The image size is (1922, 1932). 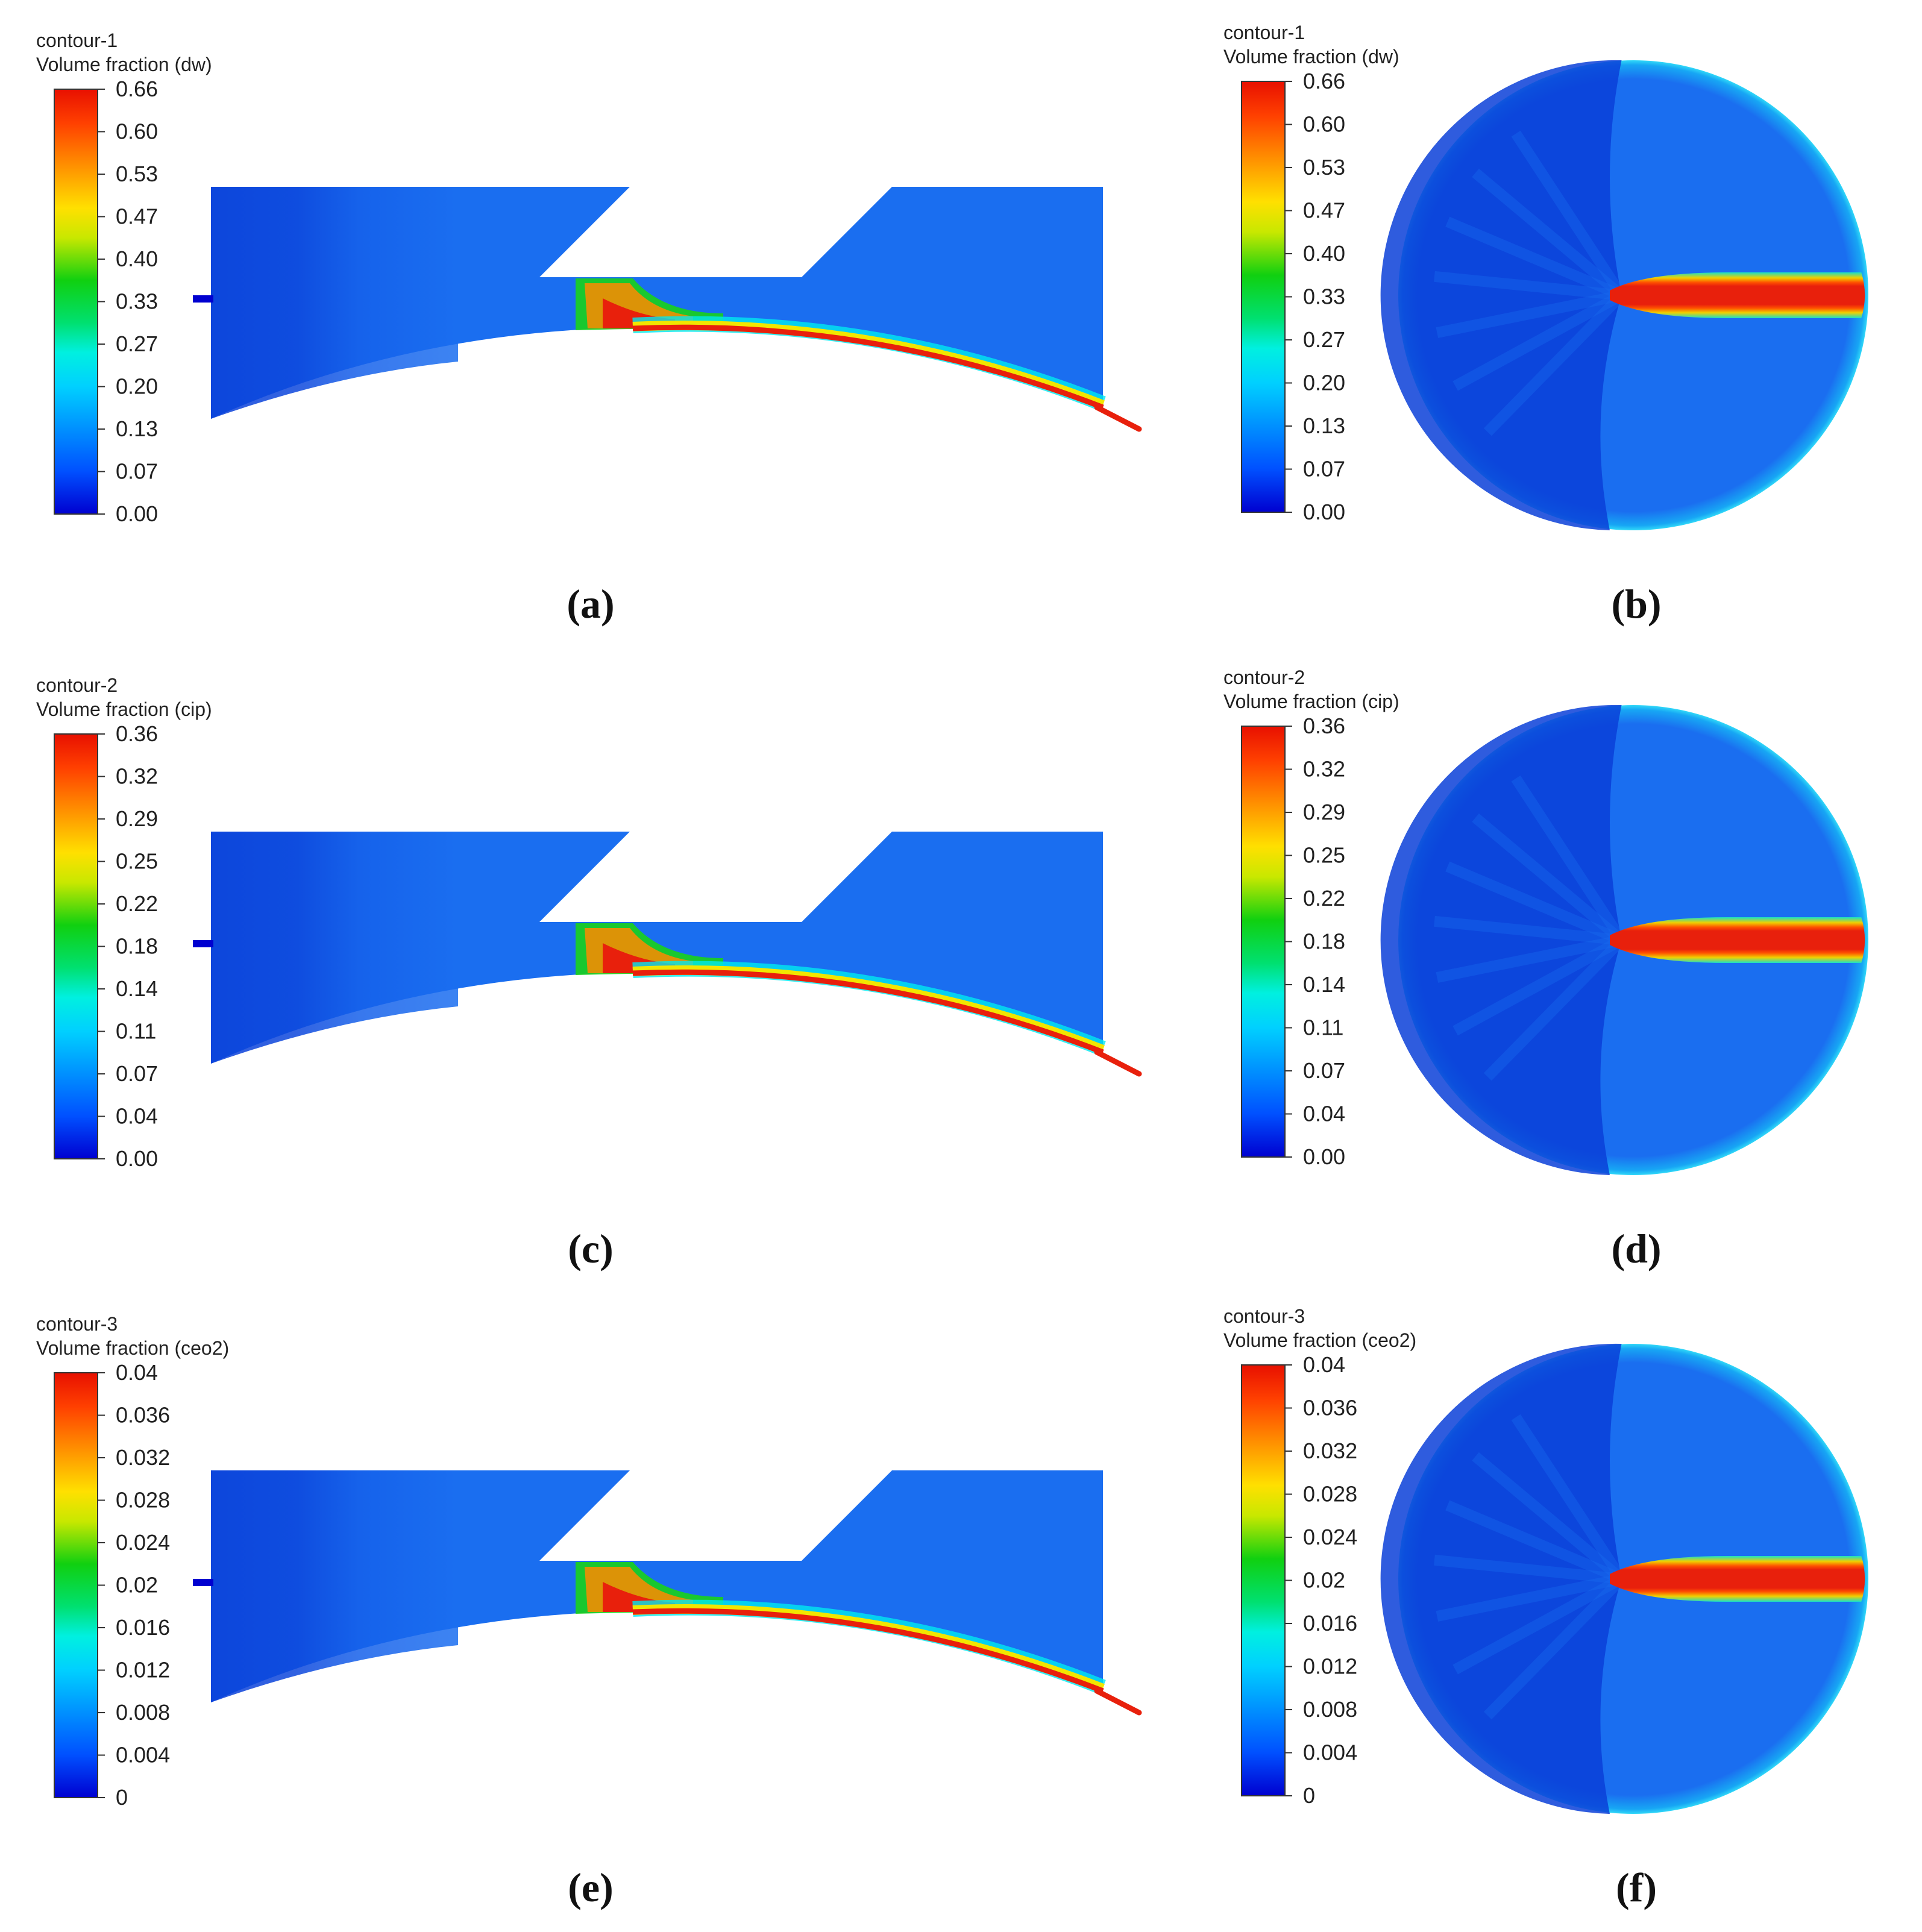 What do you see at coordinates (137, 733) in the screenshot?
I see `colorbar-tick-label: 0.36` at bounding box center [137, 733].